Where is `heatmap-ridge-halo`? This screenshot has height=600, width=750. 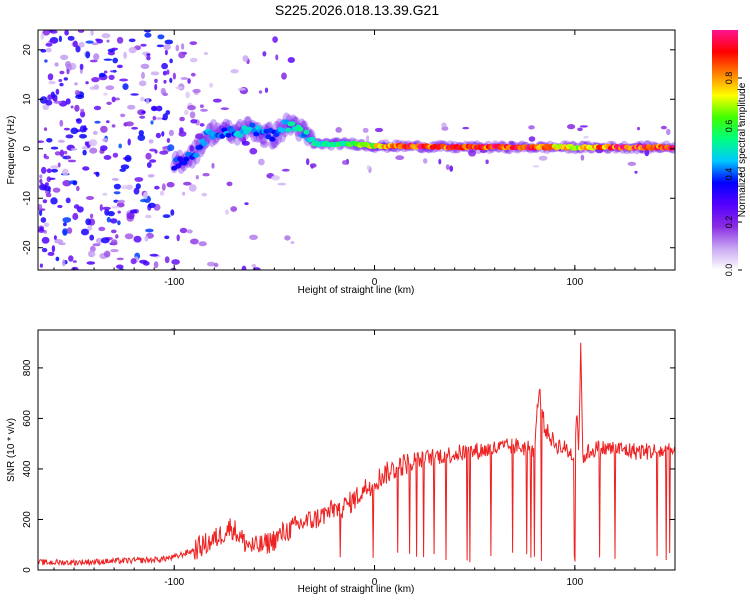 heatmap-ridge-halo is located at coordinates (195, 146).